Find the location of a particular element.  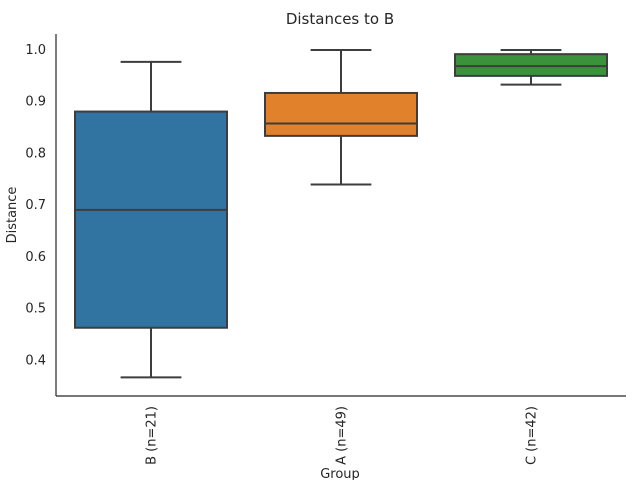

x-tick-label: B (n=21) is located at coordinates (152, 435).